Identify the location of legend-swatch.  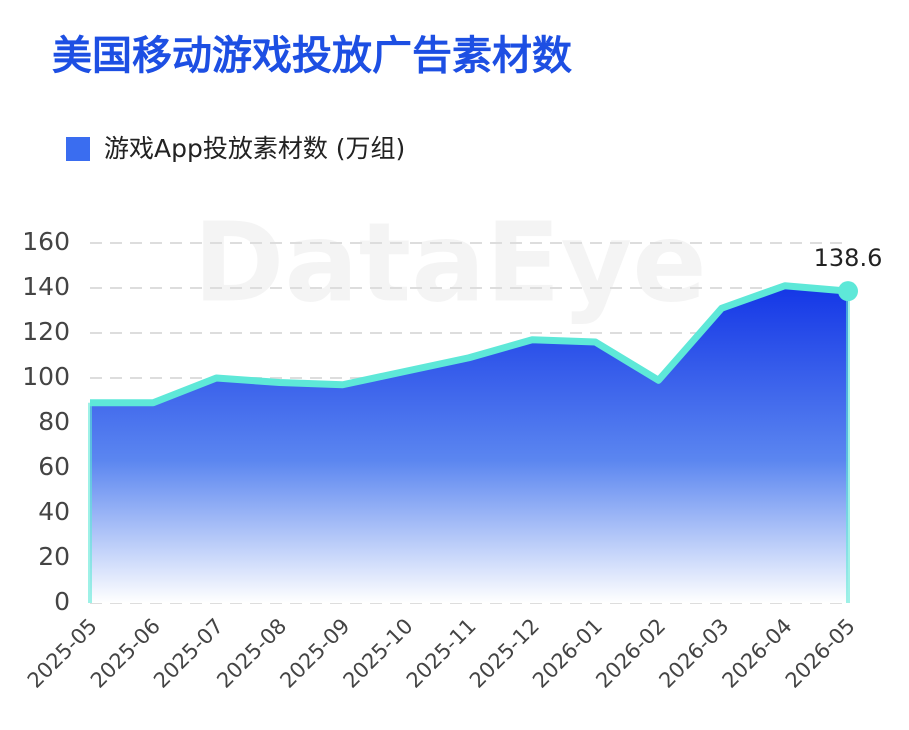
(78, 149).